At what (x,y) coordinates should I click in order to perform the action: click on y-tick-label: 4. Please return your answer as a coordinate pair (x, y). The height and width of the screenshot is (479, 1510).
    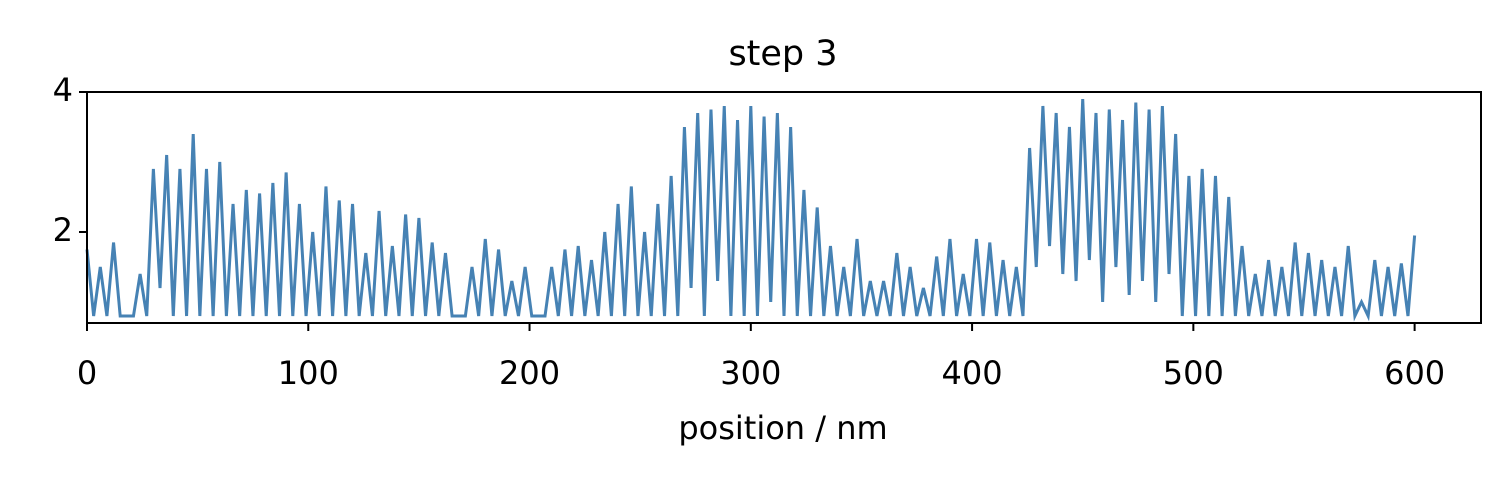
    Looking at the image, I should click on (63, 90).